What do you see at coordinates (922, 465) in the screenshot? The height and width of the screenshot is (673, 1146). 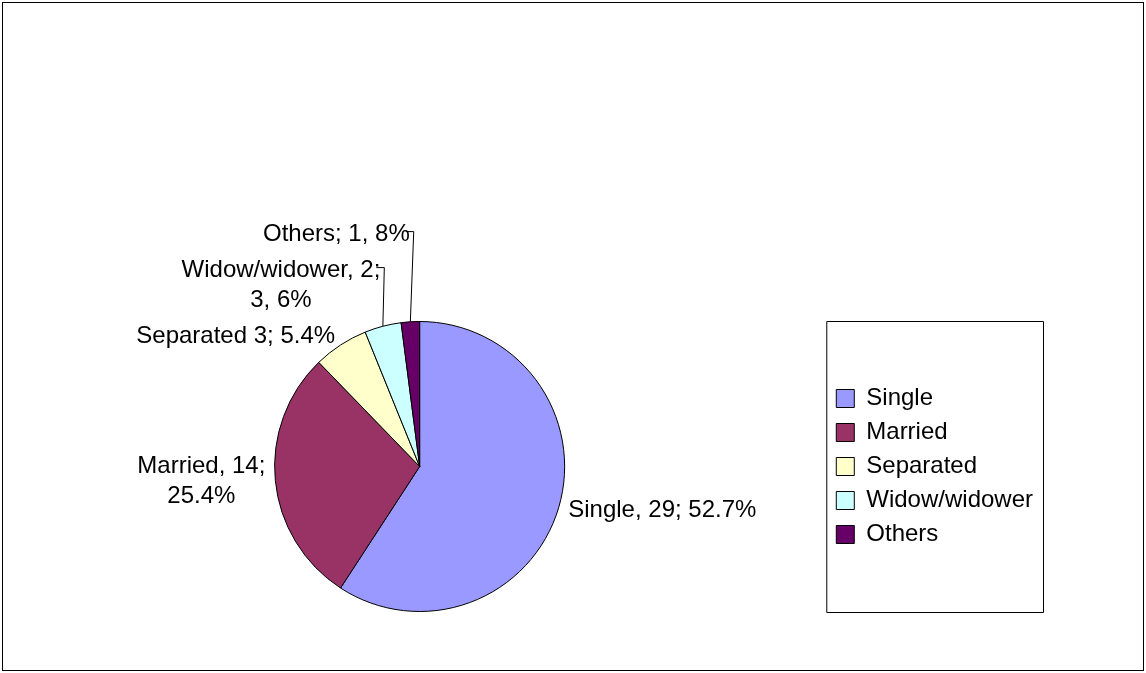 I see `legend-label: Separated` at bounding box center [922, 465].